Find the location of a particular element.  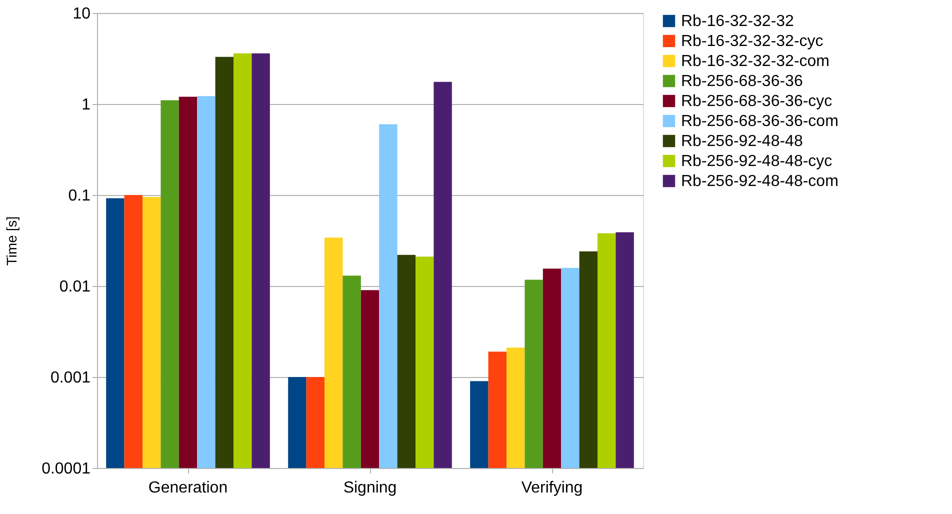

y-tick-label: 0.001 is located at coordinates (70, 378).